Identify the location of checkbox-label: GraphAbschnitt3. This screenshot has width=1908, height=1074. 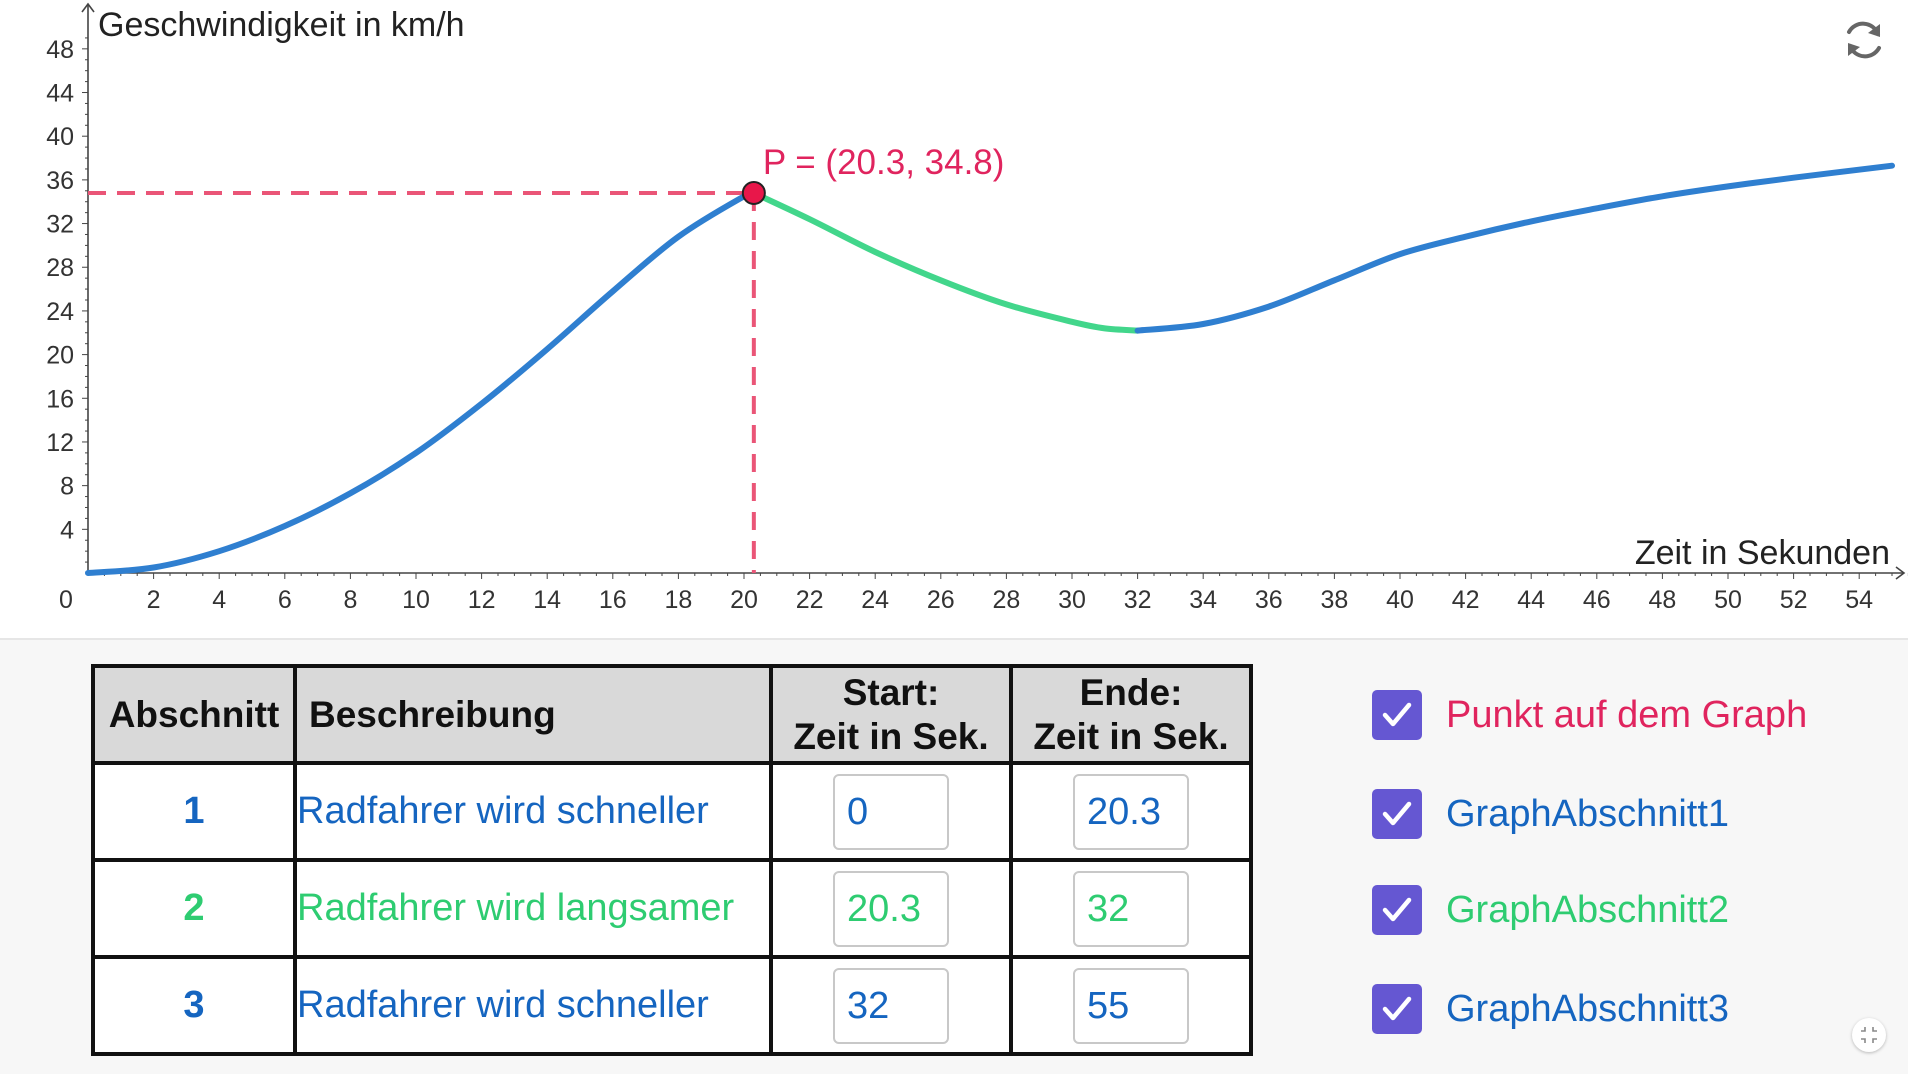
(1588, 1008).